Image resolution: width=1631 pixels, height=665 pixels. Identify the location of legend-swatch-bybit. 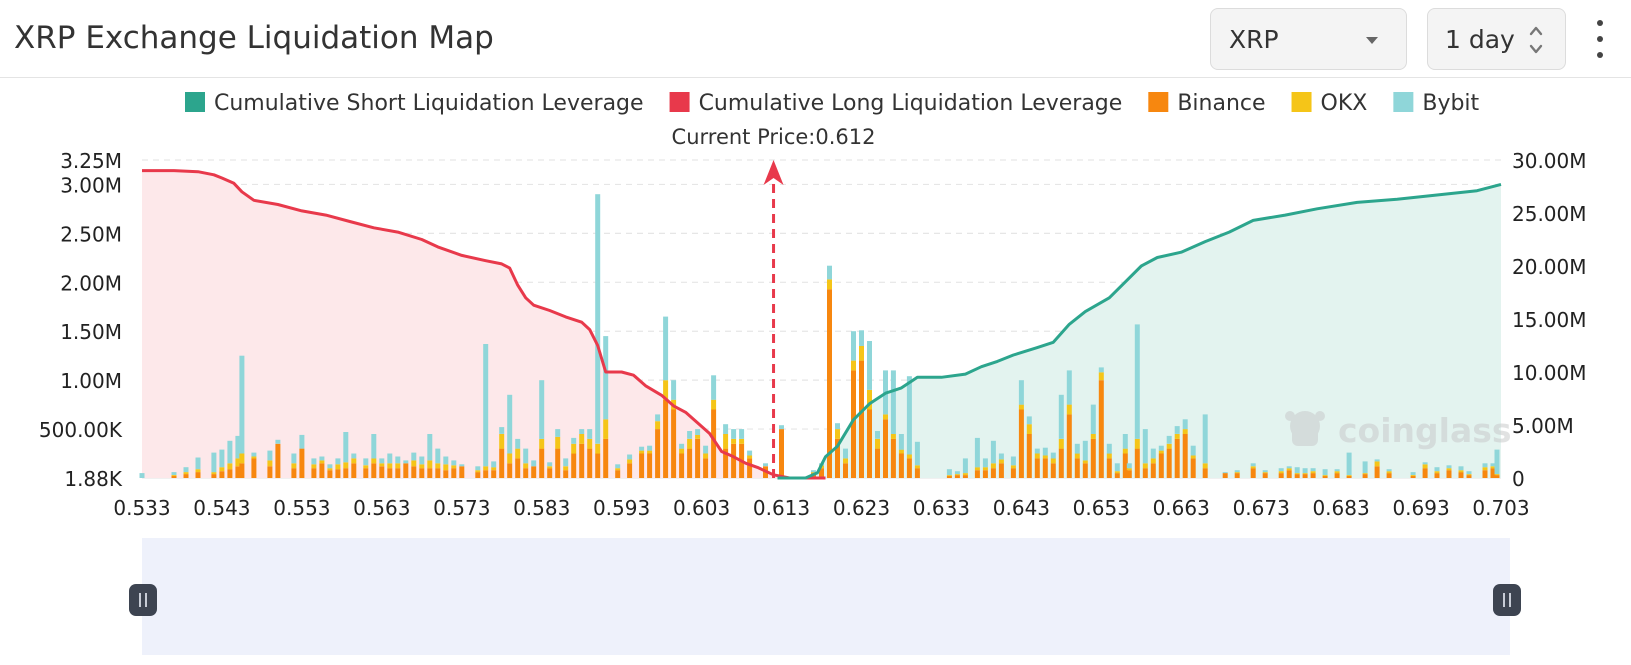
(1403, 102).